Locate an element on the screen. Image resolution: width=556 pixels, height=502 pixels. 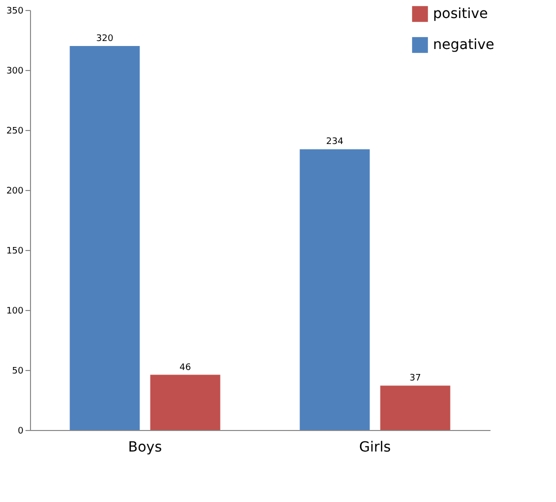
x-tick-label: Girls is located at coordinates (375, 448).